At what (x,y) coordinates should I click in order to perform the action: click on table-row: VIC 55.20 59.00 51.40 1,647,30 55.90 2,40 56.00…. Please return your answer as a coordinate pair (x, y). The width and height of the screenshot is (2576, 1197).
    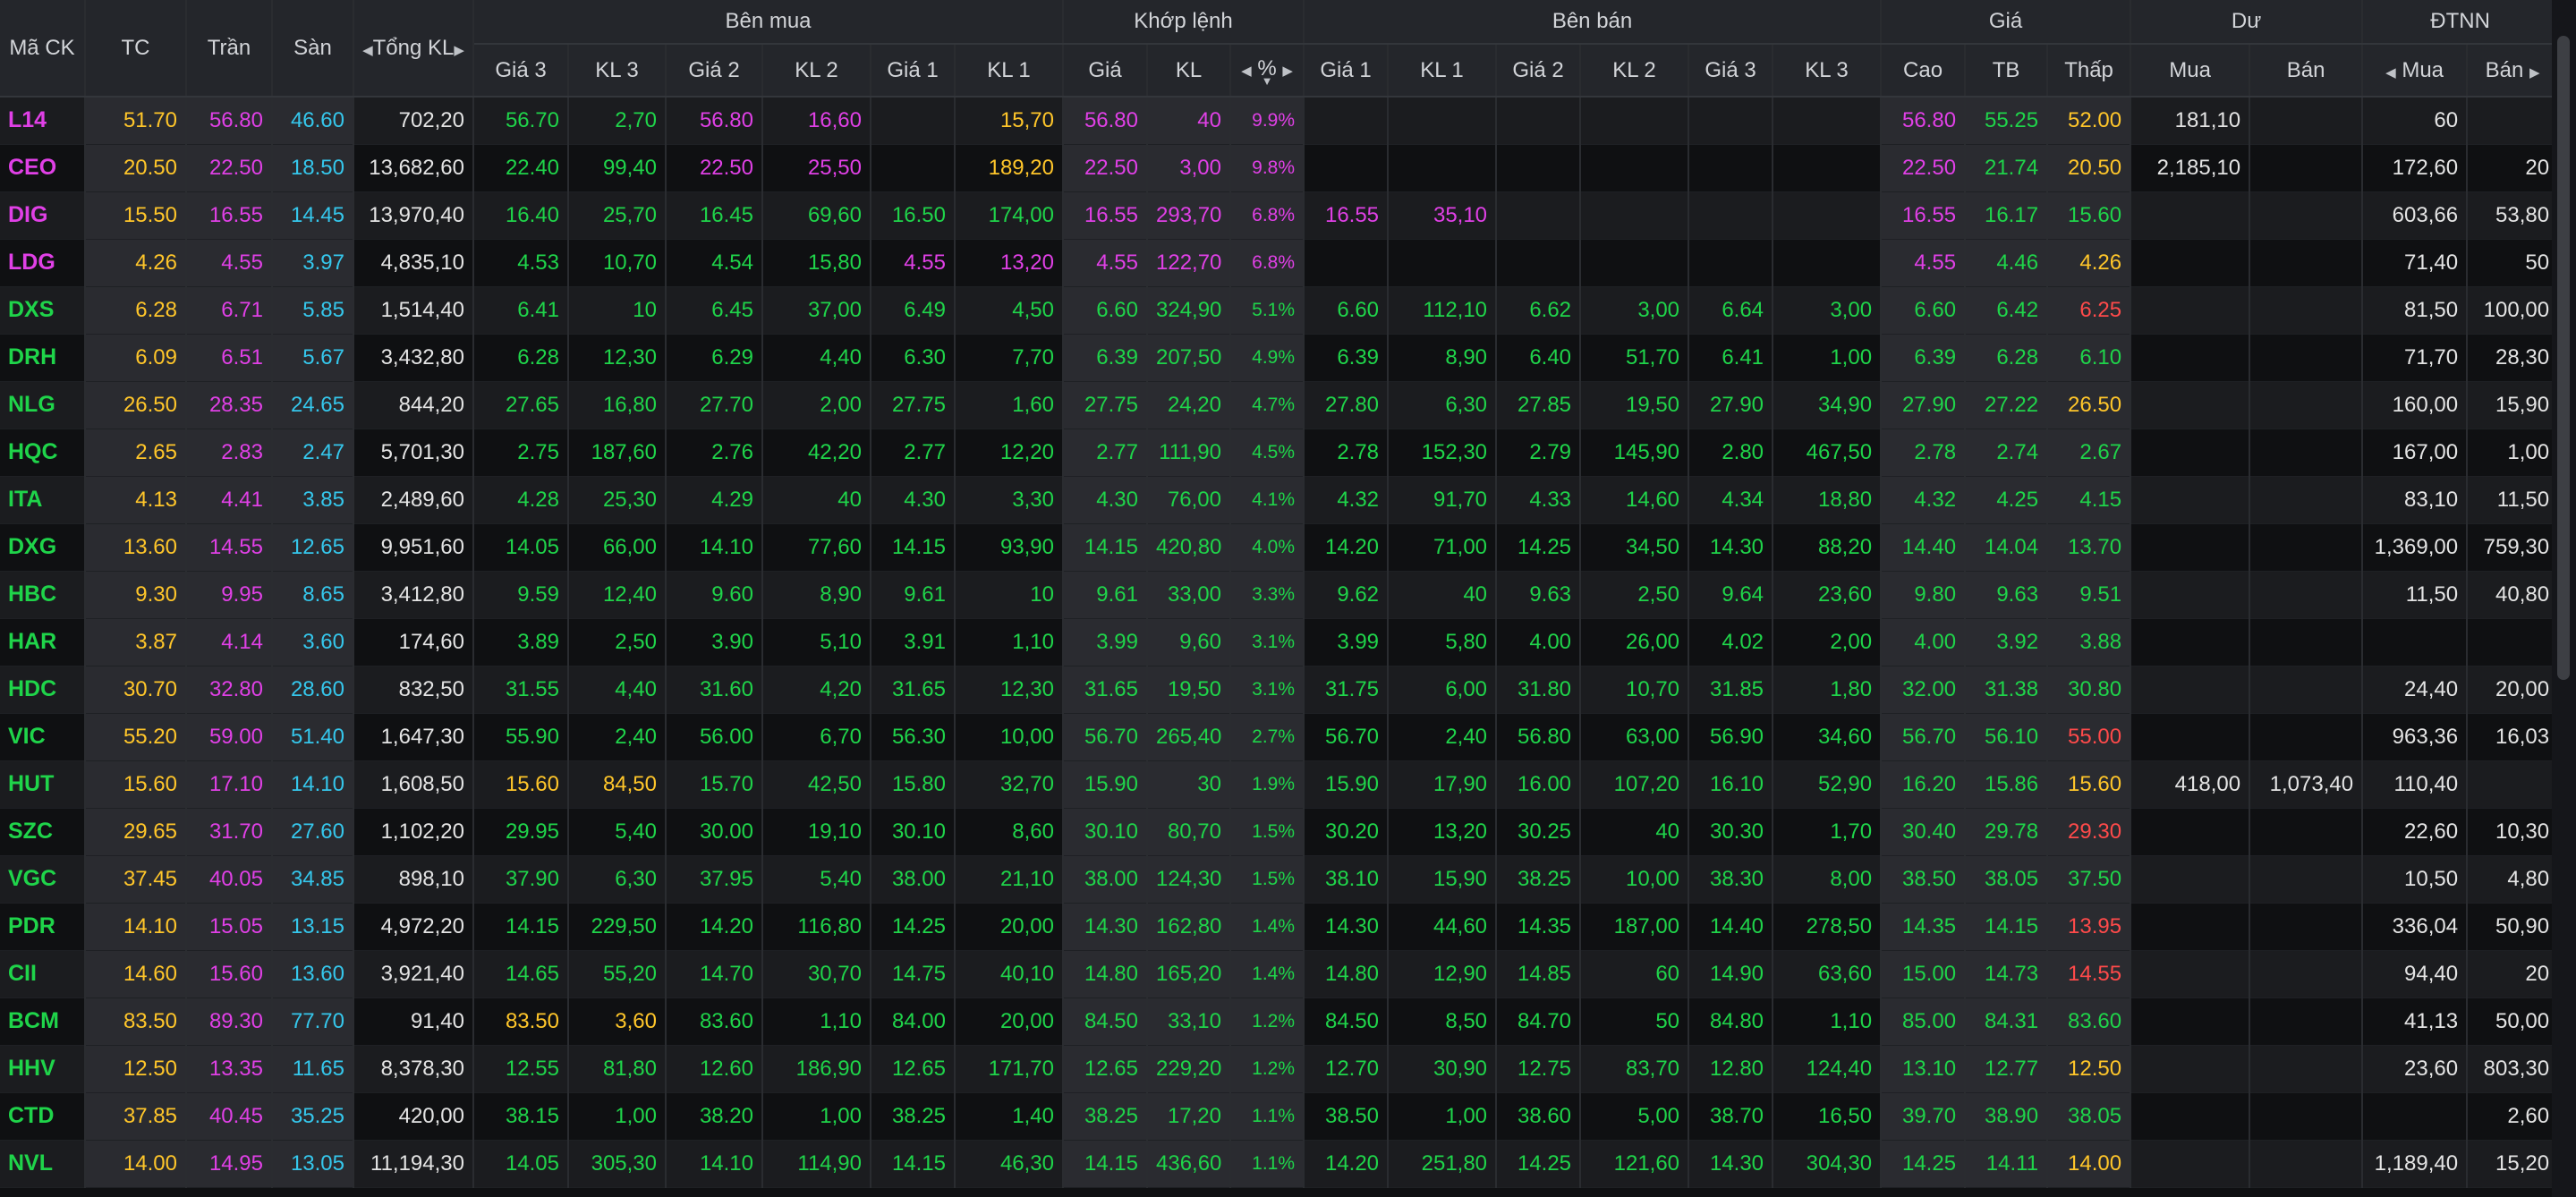
    Looking at the image, I should click on (1280, 737).